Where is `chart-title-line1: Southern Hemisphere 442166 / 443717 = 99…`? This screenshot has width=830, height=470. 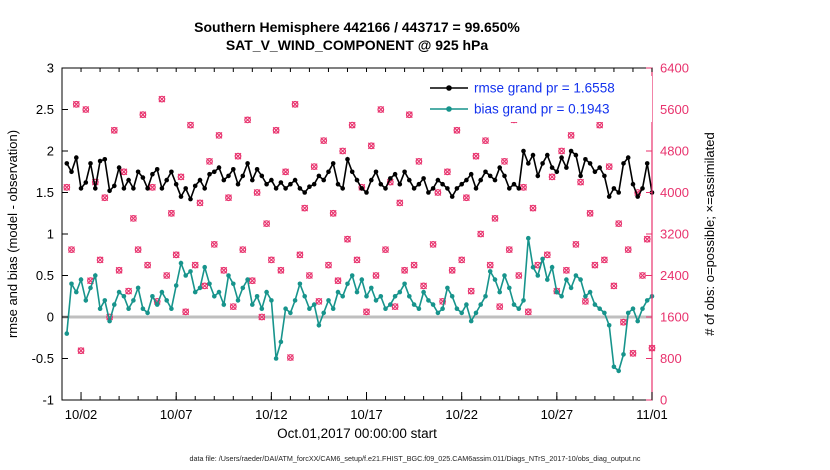
chart-title-line1: Southern Hemisphere 442166 / 443717 = 99… is located at coordinates (357, 27).